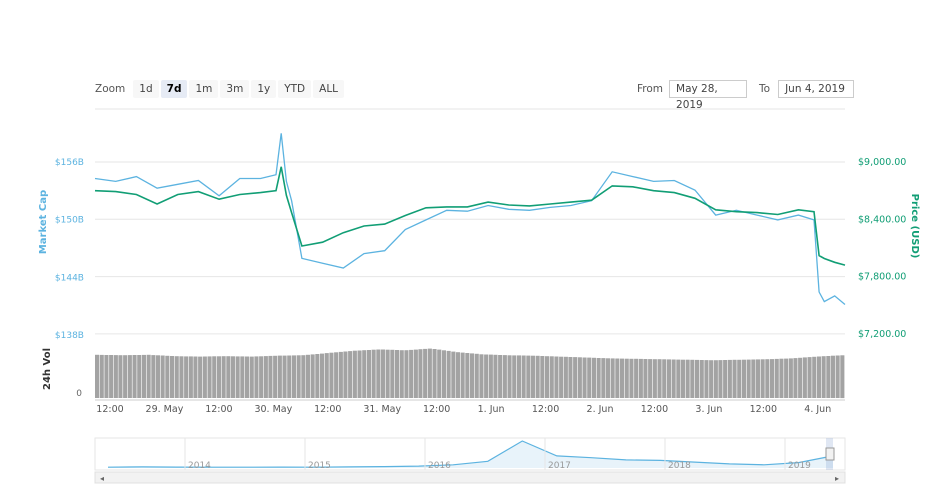  What do you see at coordinates (559, 466) in the screenshot?
I see `navigator-year-label: 2017` at bounding box center [559, 466].